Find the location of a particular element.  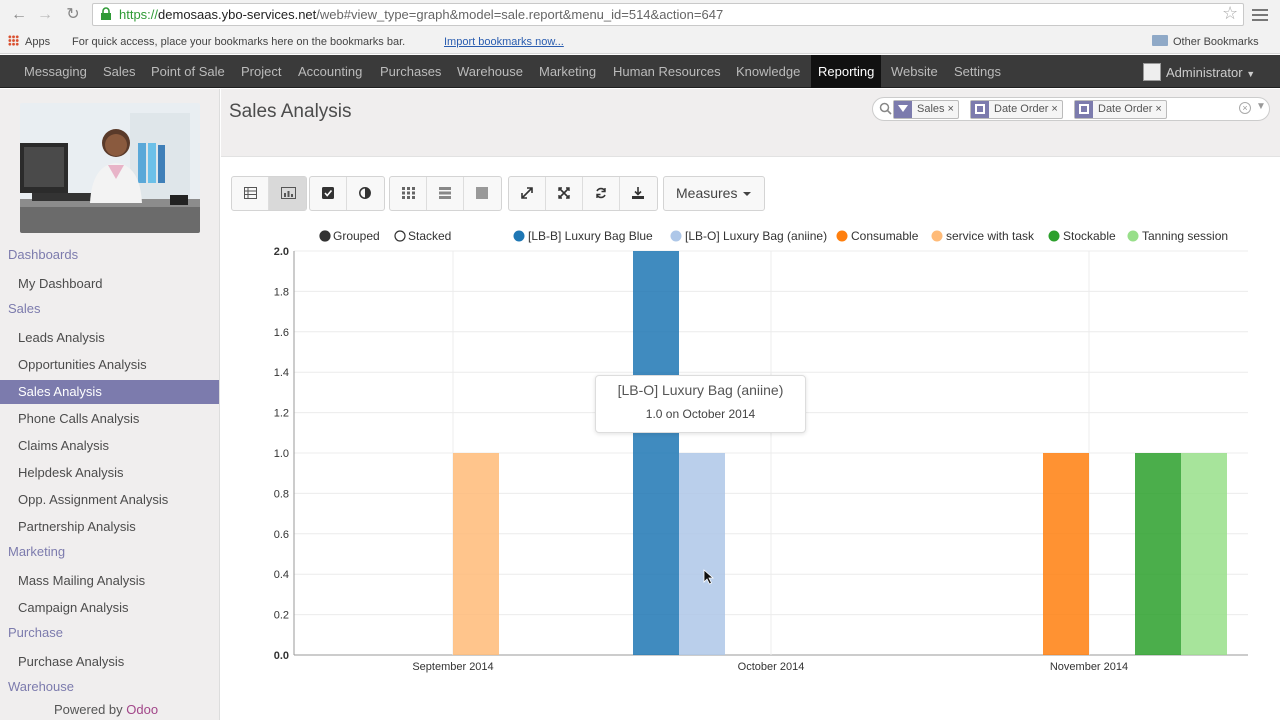

legend-label: Consumable is located at coordinates (885, 236).